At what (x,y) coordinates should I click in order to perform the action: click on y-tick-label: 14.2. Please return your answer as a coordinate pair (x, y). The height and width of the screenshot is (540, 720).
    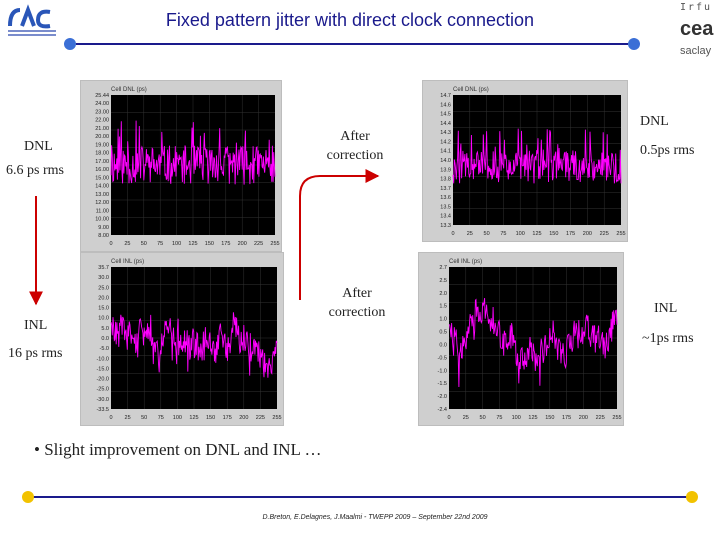
    Looking at the image, I should click on (445, 142).